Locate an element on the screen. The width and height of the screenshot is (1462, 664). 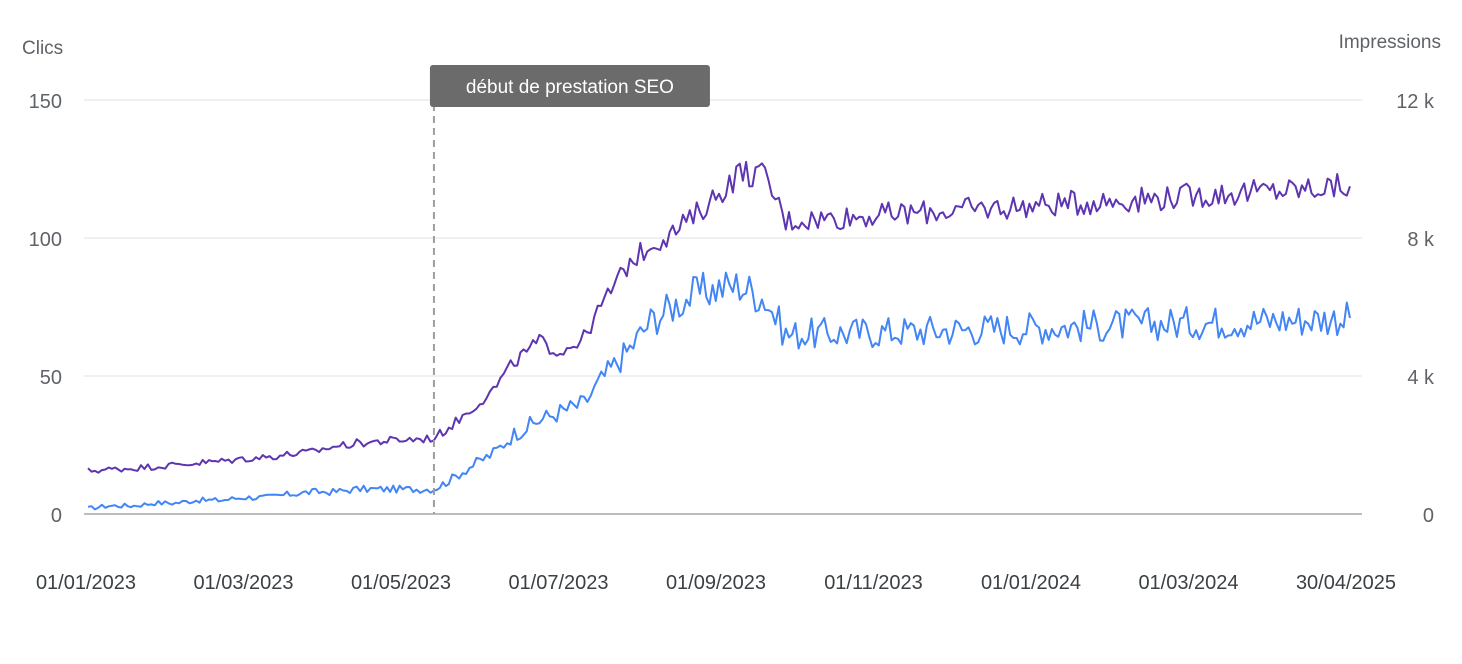
y-right-tick-label: 4 k is located at coordinates (1421, 378).